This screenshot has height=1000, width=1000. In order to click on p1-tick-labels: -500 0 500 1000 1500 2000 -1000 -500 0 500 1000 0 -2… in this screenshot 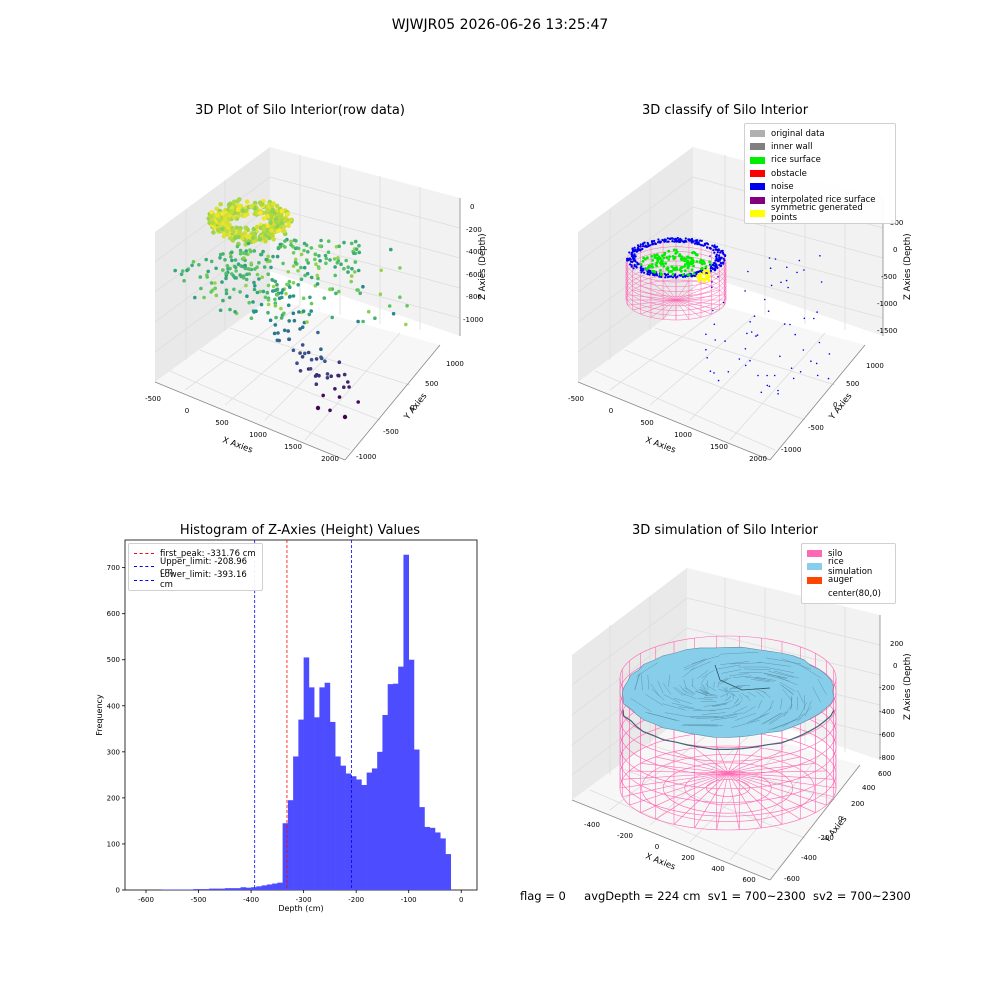, I will do `click(314, 333)`.